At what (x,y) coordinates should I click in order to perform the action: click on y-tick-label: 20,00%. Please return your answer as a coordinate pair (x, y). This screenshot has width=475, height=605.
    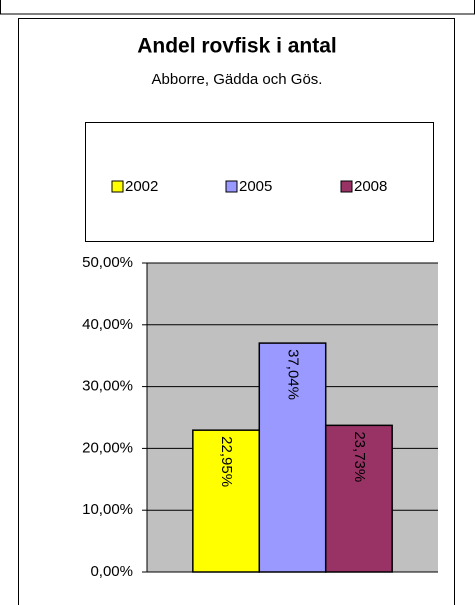
    Looking at the image, I should click on (107, 447).